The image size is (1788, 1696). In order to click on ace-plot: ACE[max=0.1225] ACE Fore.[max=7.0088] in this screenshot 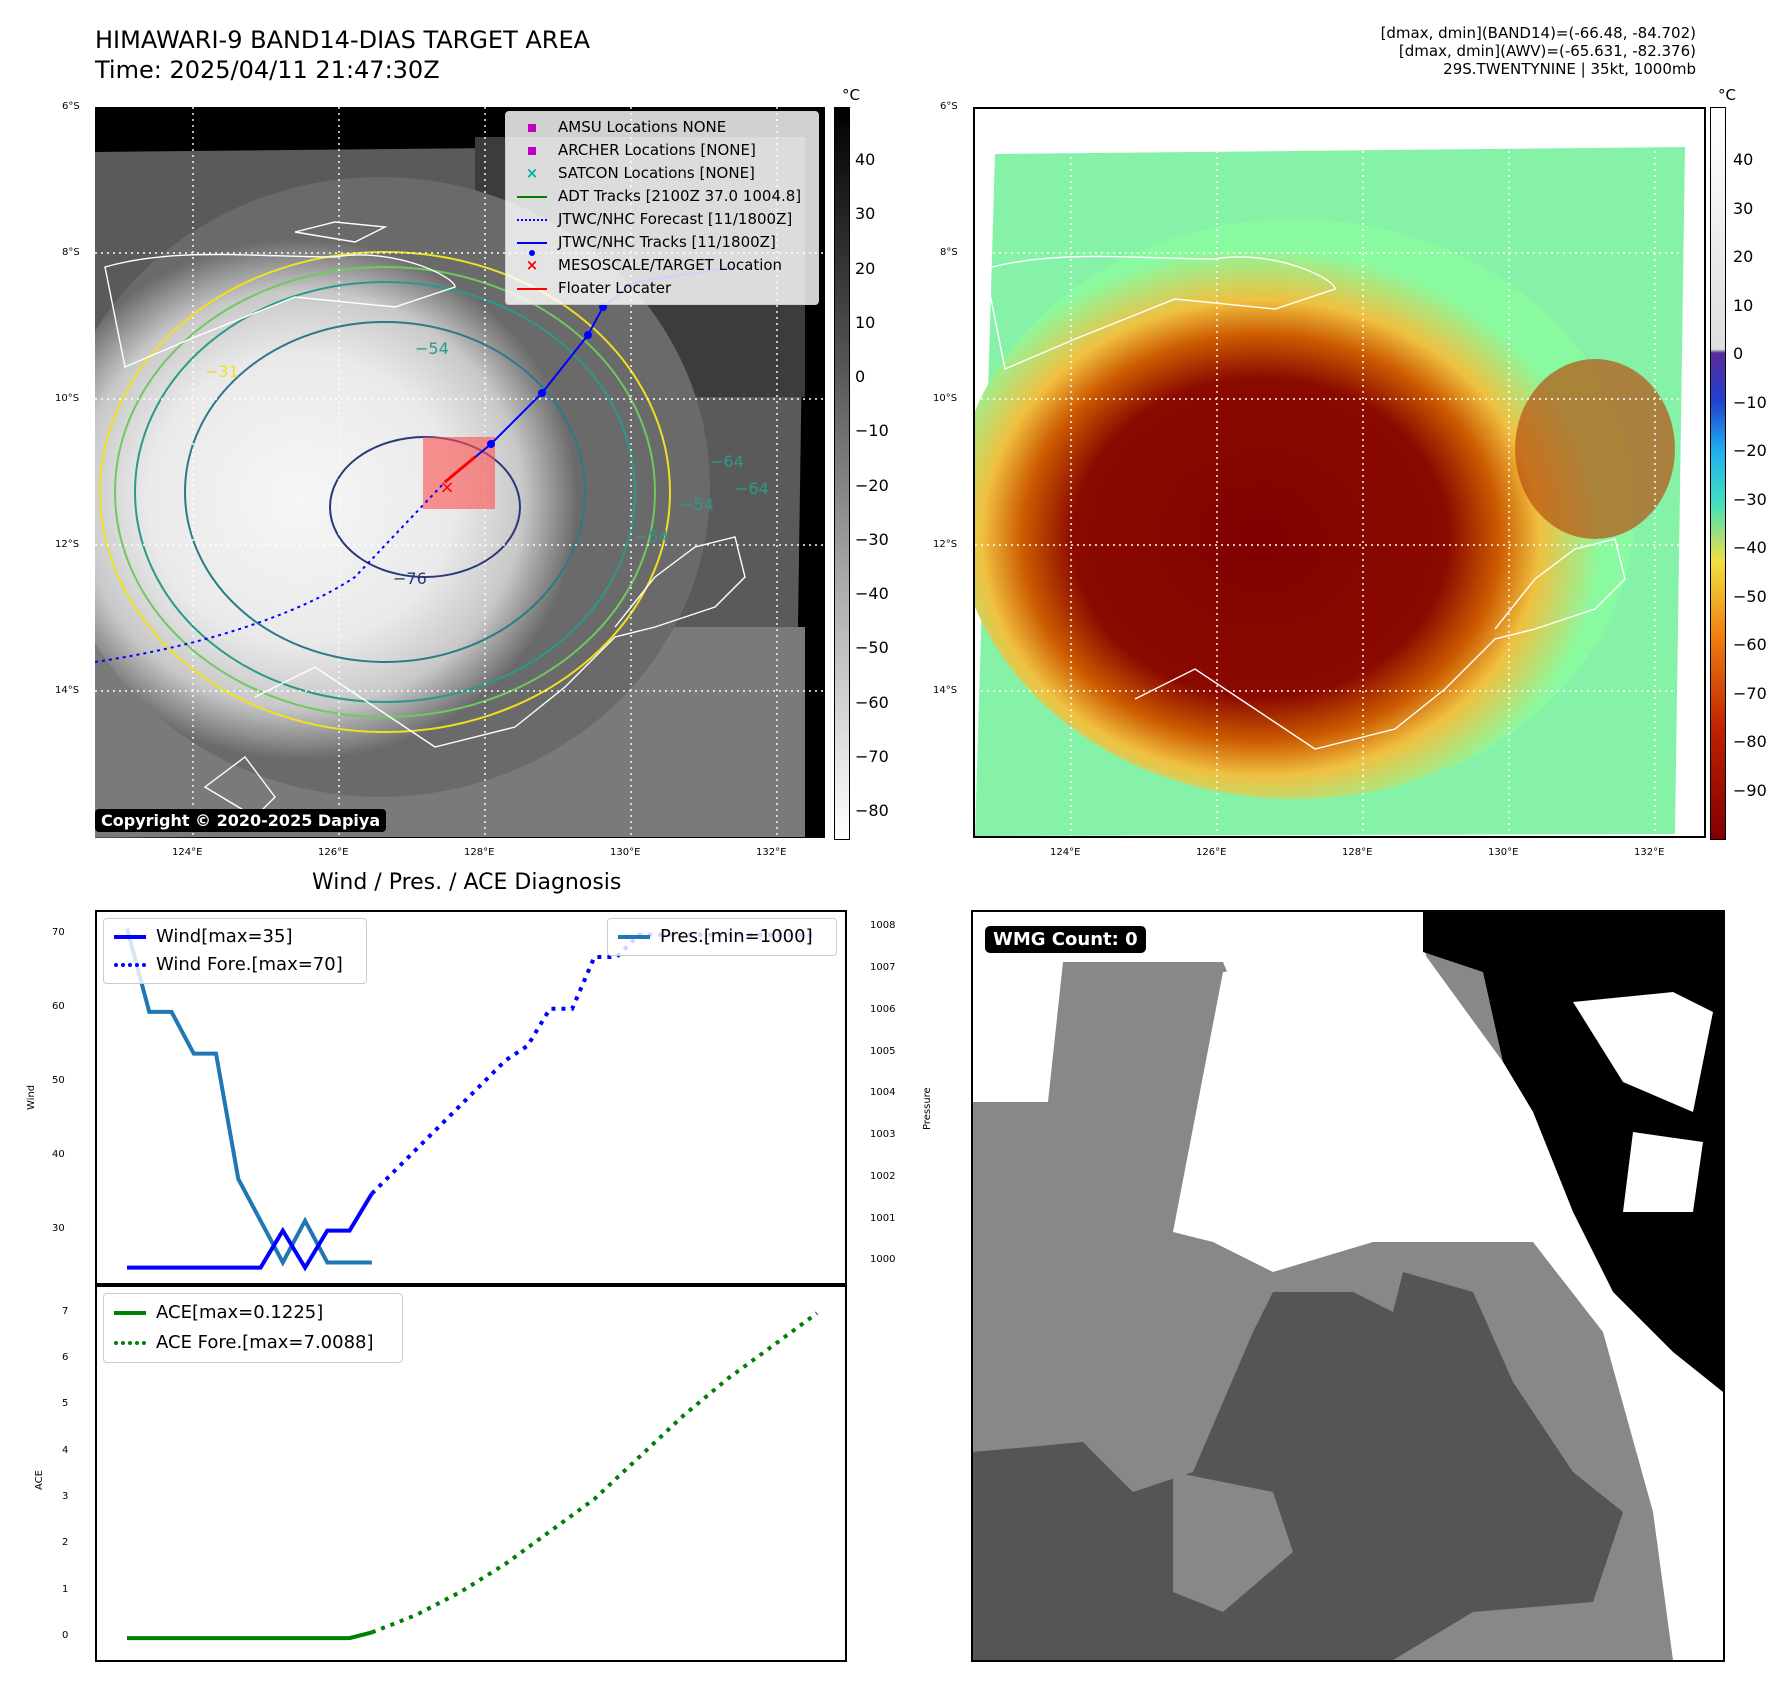, I will do `click(471, 1473)`.